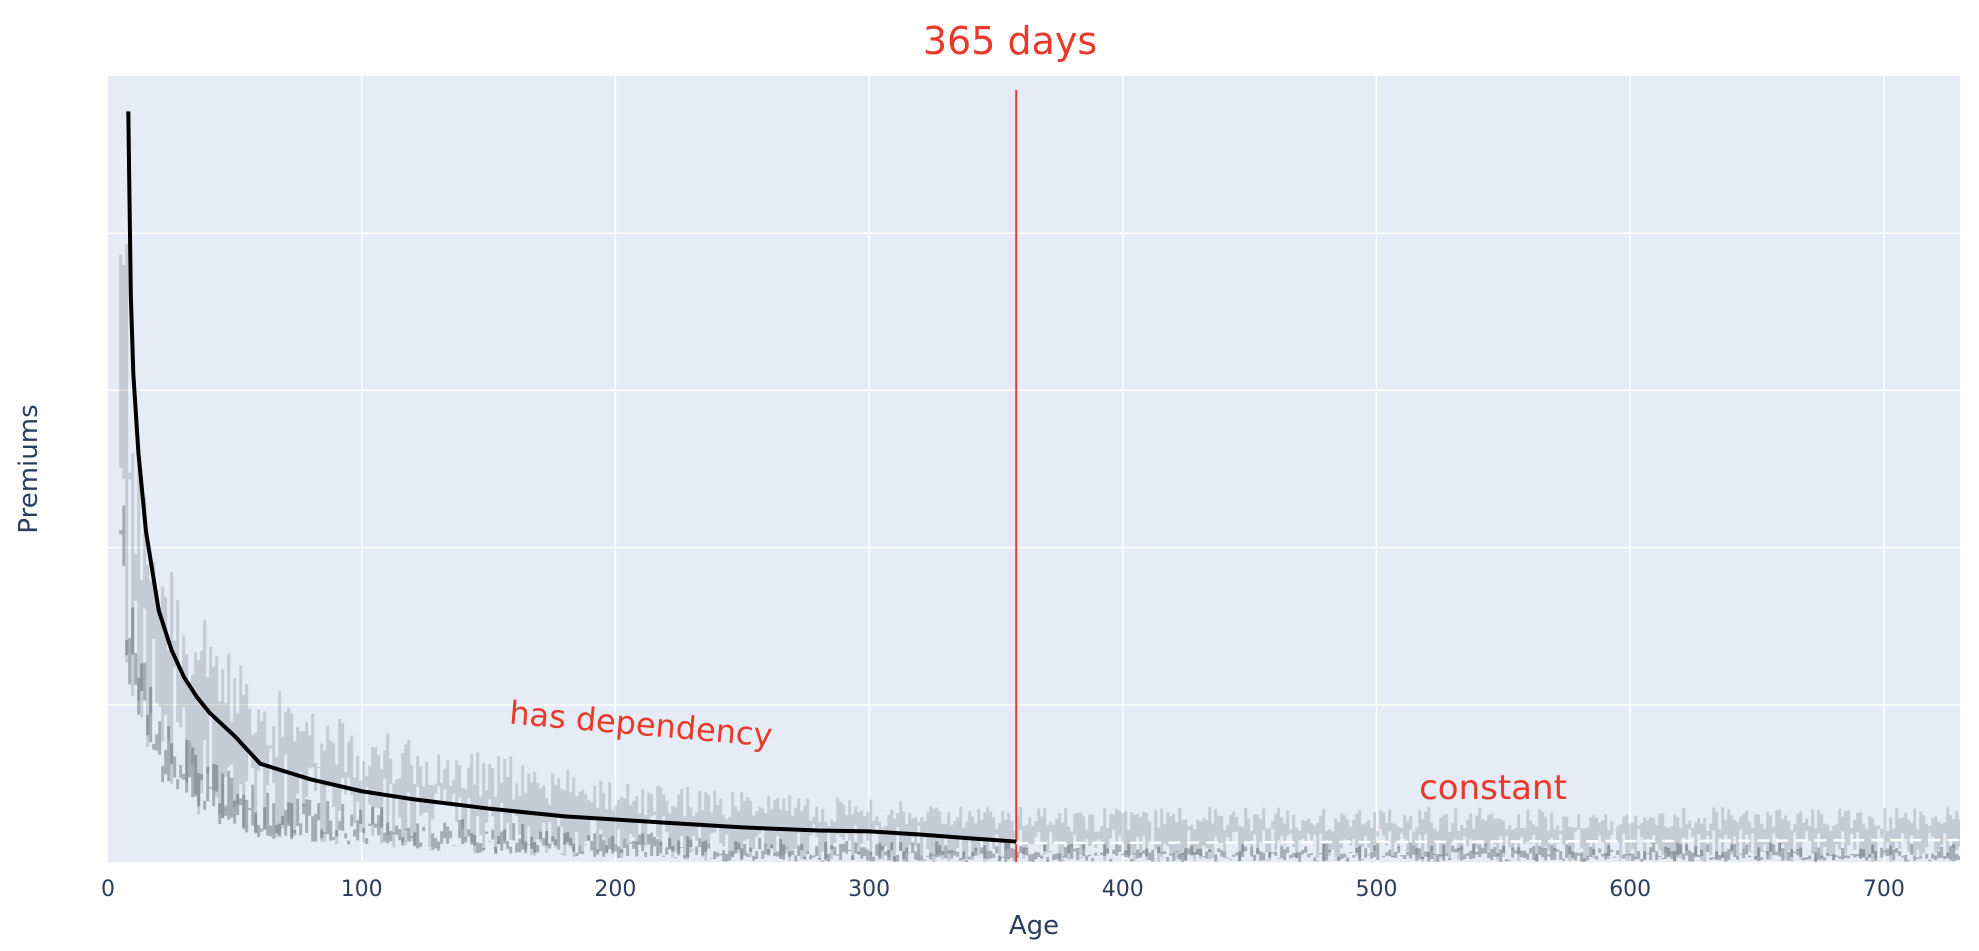  I want to click on vline-annotation-label: 365 days, so click(1010, 41).